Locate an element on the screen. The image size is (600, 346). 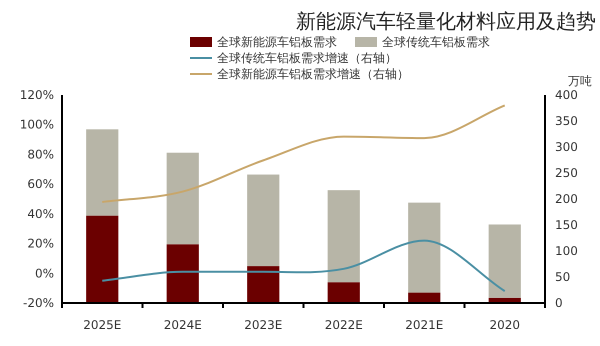
y2-tick-label: 200 is located at coordinates (566, 199).